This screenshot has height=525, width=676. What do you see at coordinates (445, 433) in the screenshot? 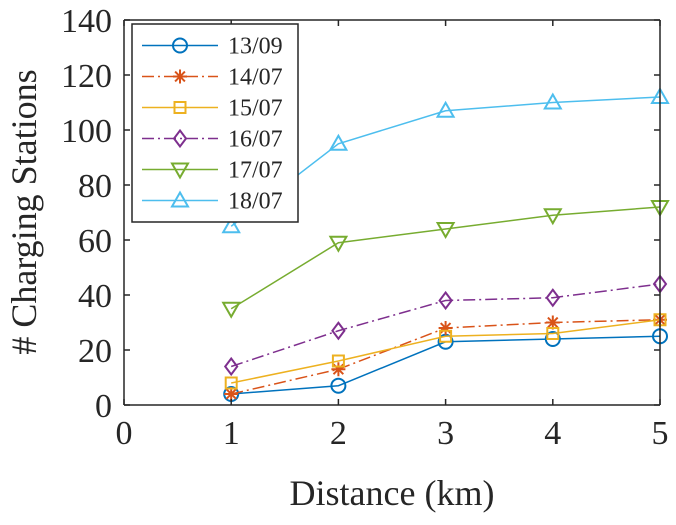
I see `x-tick-label: 3` at bounding box center [445, 433].